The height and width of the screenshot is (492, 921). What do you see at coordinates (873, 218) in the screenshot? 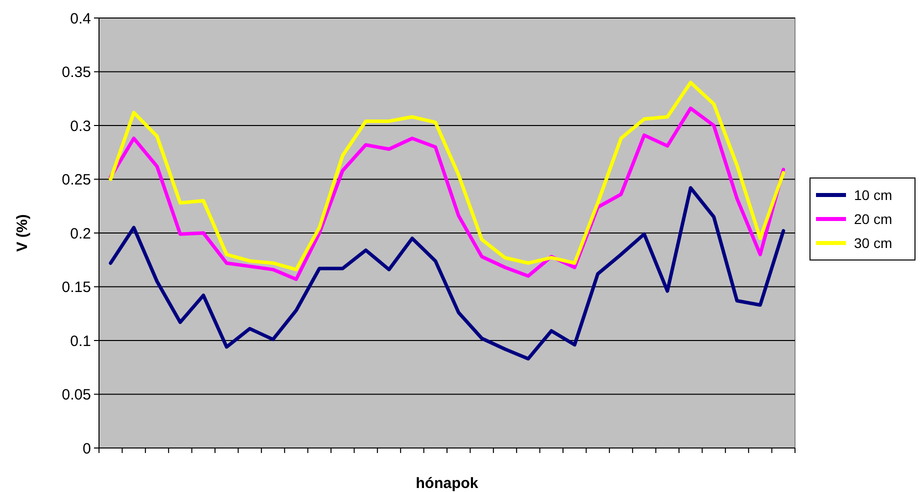
I see `legend-label: 20 cm` at bounding box center [873, 218].